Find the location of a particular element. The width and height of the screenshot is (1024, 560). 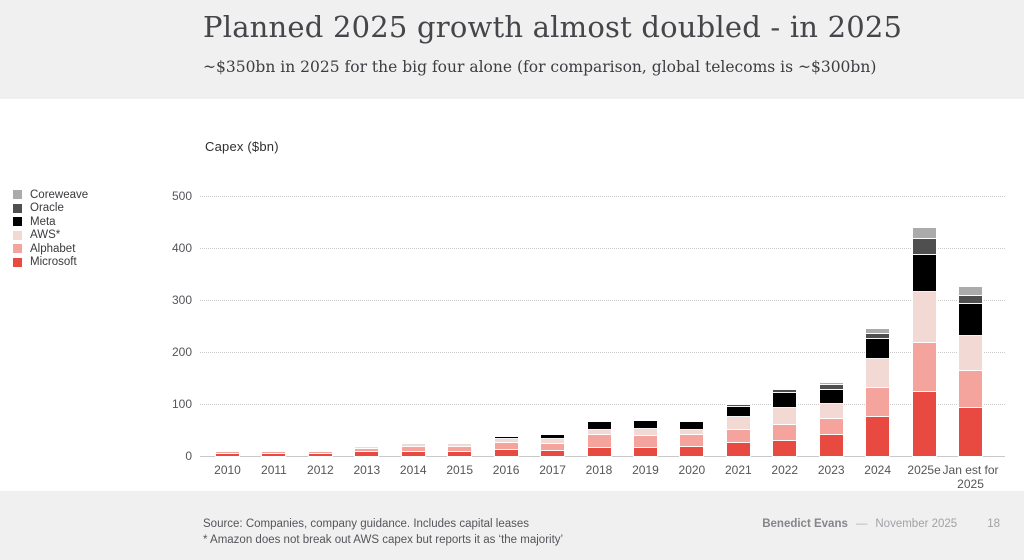

y-axis-label-300: 300 is located at coordinates (181, 299).